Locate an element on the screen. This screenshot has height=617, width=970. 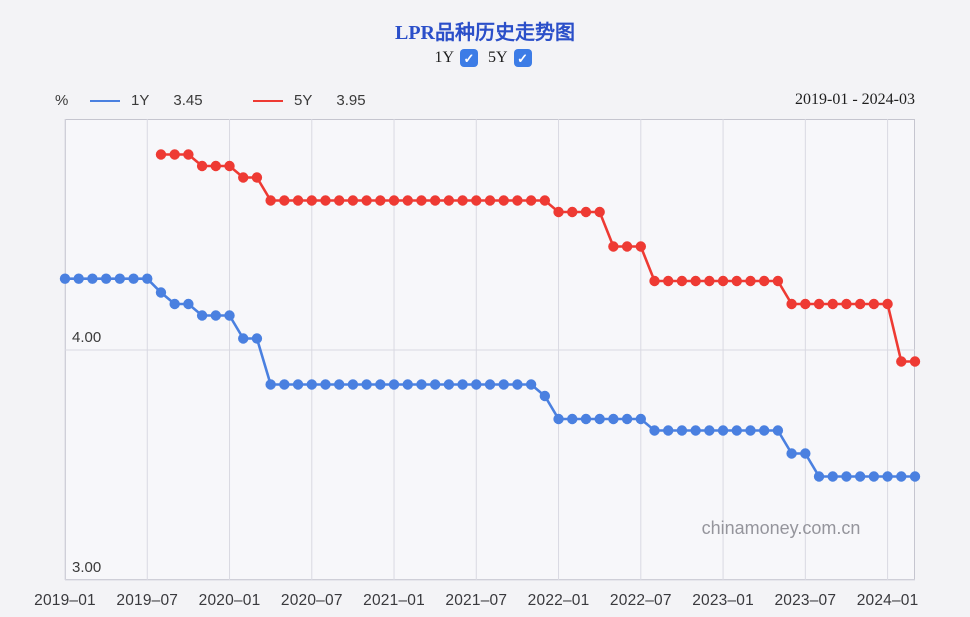
series-toggles: 1Y ✓ 5Y ✓ is located at coordinates (485, 58).